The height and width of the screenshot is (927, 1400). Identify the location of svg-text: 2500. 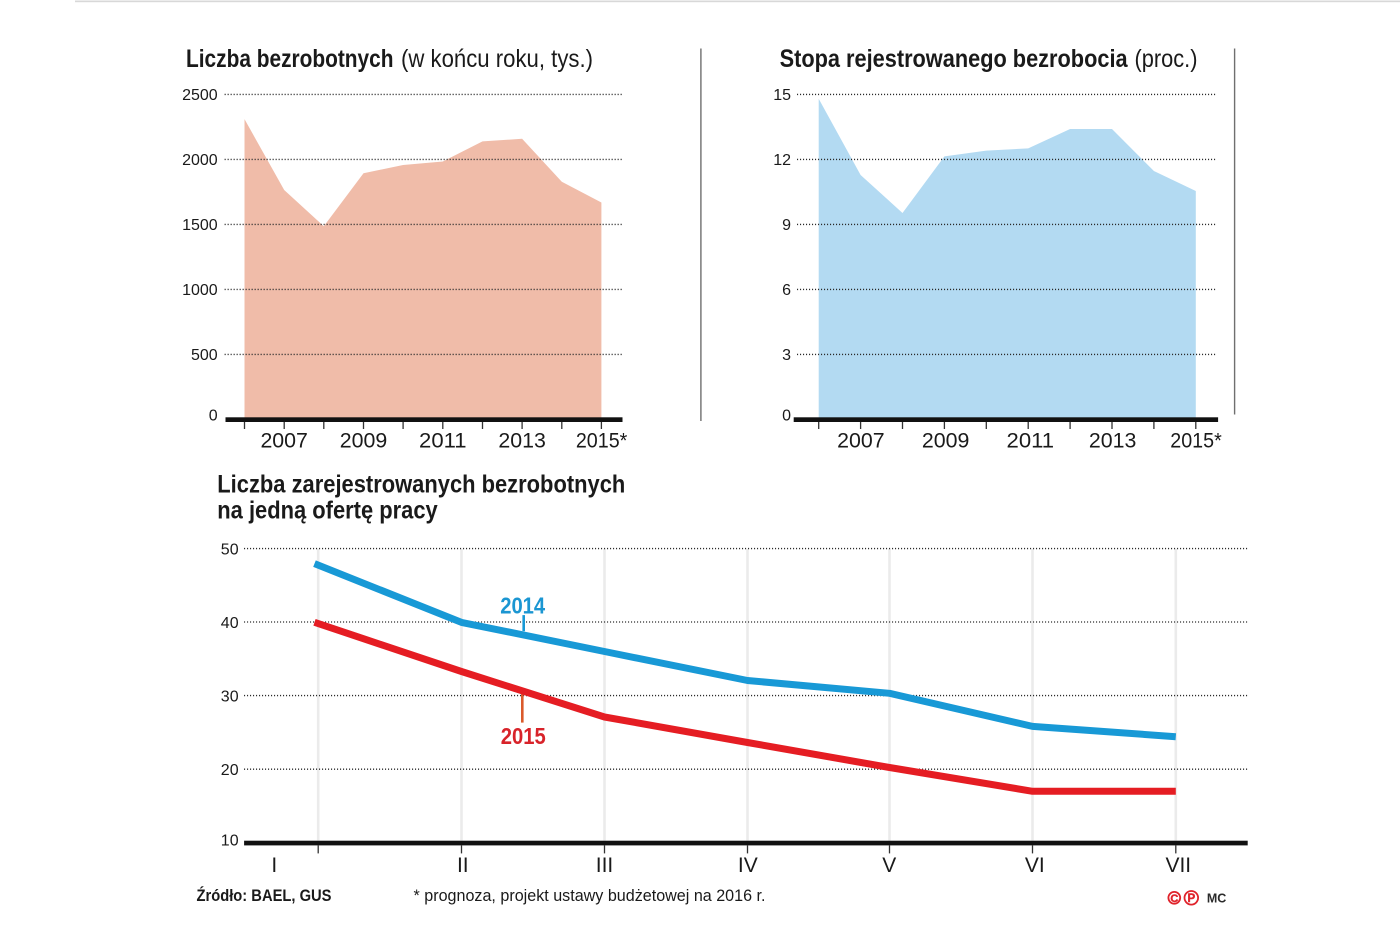
(200, 95).